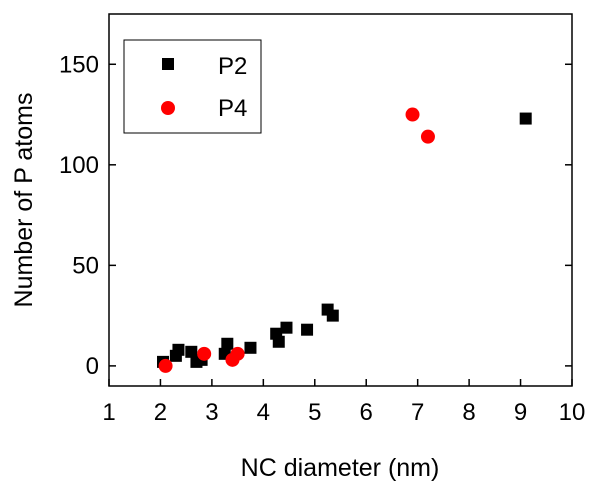  I want to click on x-tick-label: 3, so click(211, 412).